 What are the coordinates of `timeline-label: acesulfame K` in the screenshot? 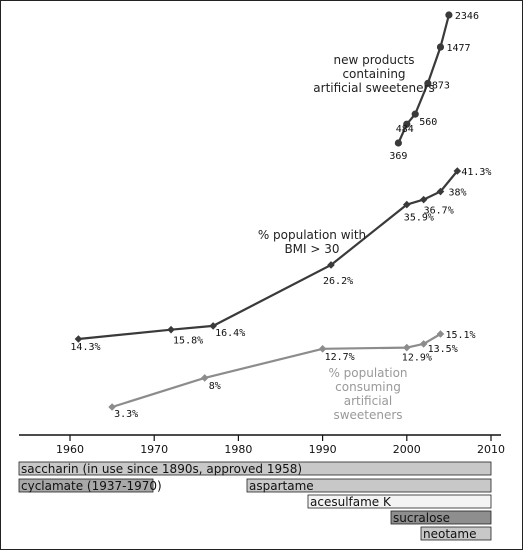 It's located at (351, 502).